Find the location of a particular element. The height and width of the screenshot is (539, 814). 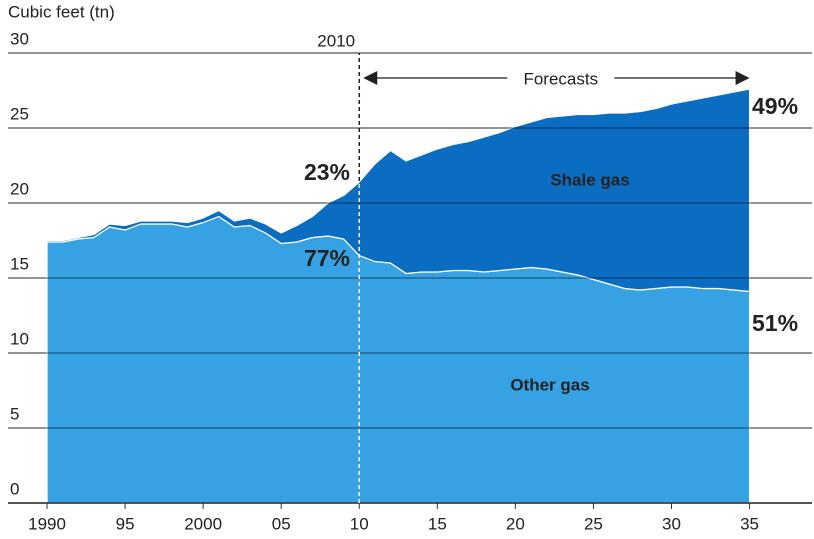

series-label: Other gas is located at coordinates (549, 384).